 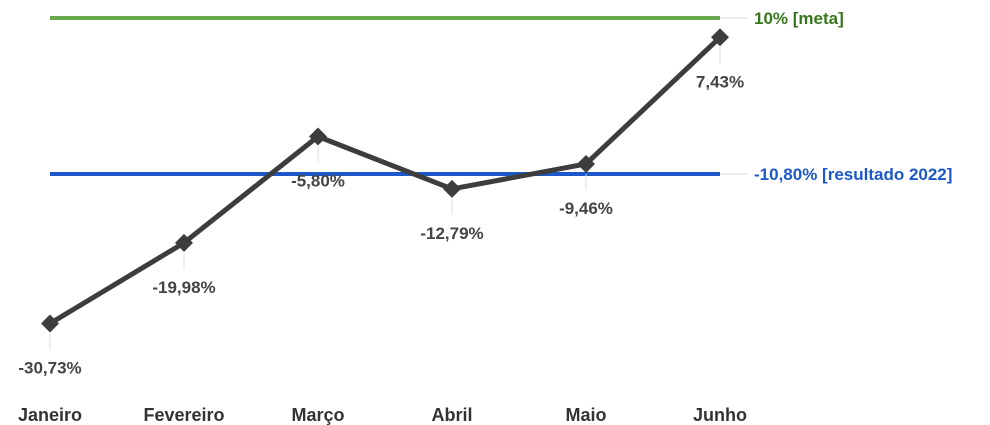 I want to click on reference-line-label-1: 10% [meta], so click(x=799, y=18).